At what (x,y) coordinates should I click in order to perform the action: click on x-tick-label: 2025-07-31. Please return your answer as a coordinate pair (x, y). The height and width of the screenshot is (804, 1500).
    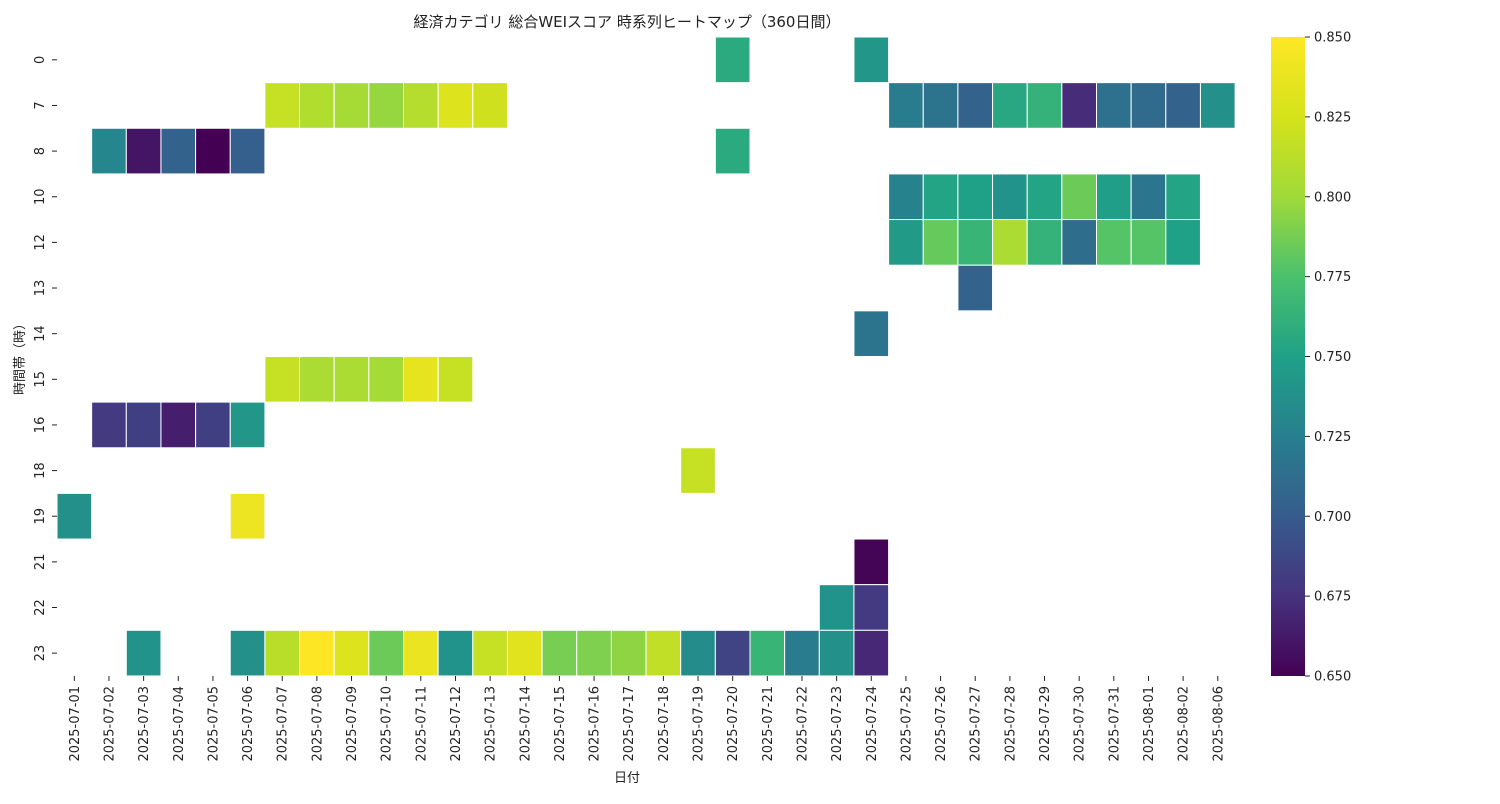
    Looking at the image, I should click on (1114, 724).